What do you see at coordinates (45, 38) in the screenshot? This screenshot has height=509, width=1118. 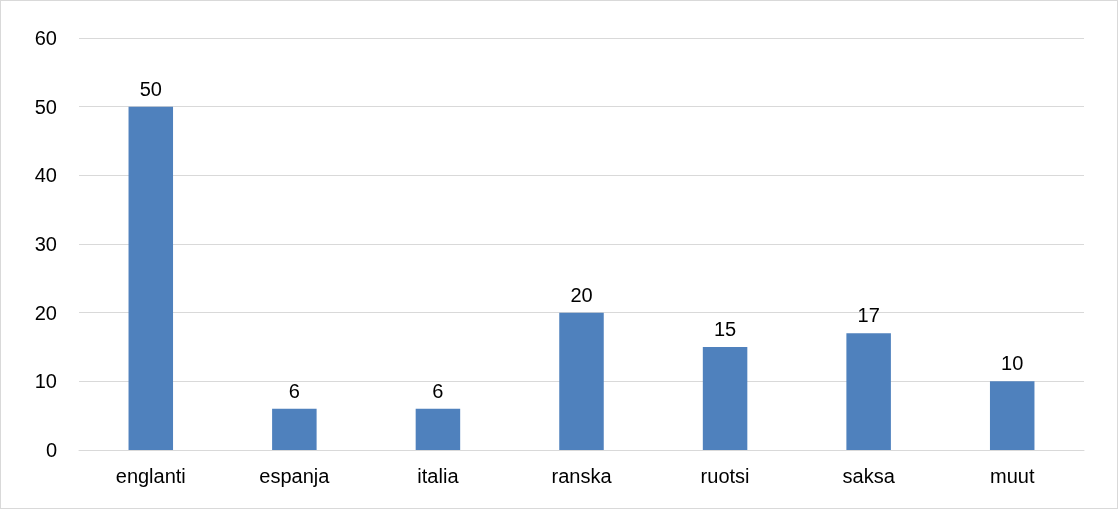 I see `y-tick-label: 60` at bounding box center [45, 38].